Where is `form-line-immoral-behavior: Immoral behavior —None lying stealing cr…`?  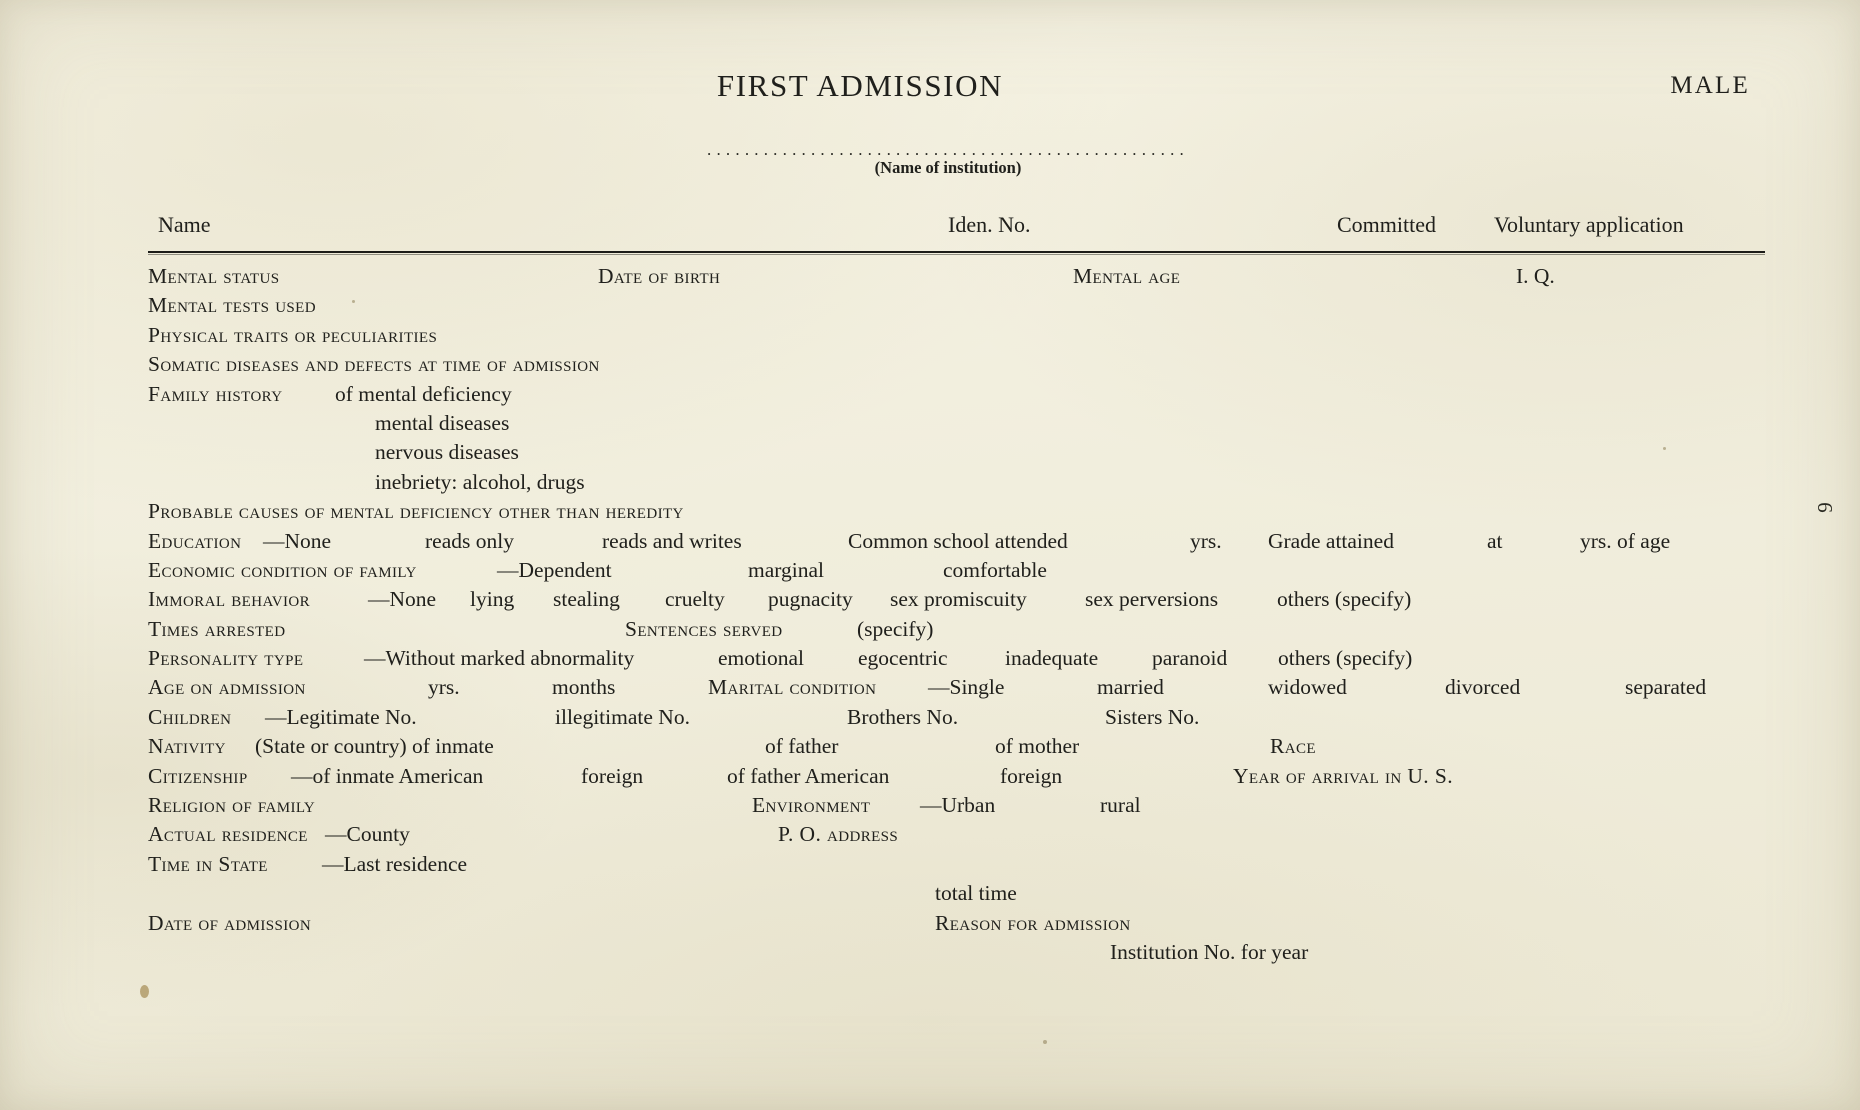
form-line-immoral-behavior: Immoral behavior —None lying stealing cr… is located at coordinates (930, 599).